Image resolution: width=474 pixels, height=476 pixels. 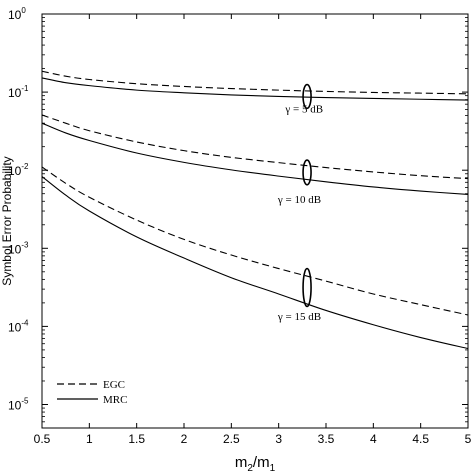 I want to click on y-axis-label: Symbol Error Probability, so click(x=7, y=220).